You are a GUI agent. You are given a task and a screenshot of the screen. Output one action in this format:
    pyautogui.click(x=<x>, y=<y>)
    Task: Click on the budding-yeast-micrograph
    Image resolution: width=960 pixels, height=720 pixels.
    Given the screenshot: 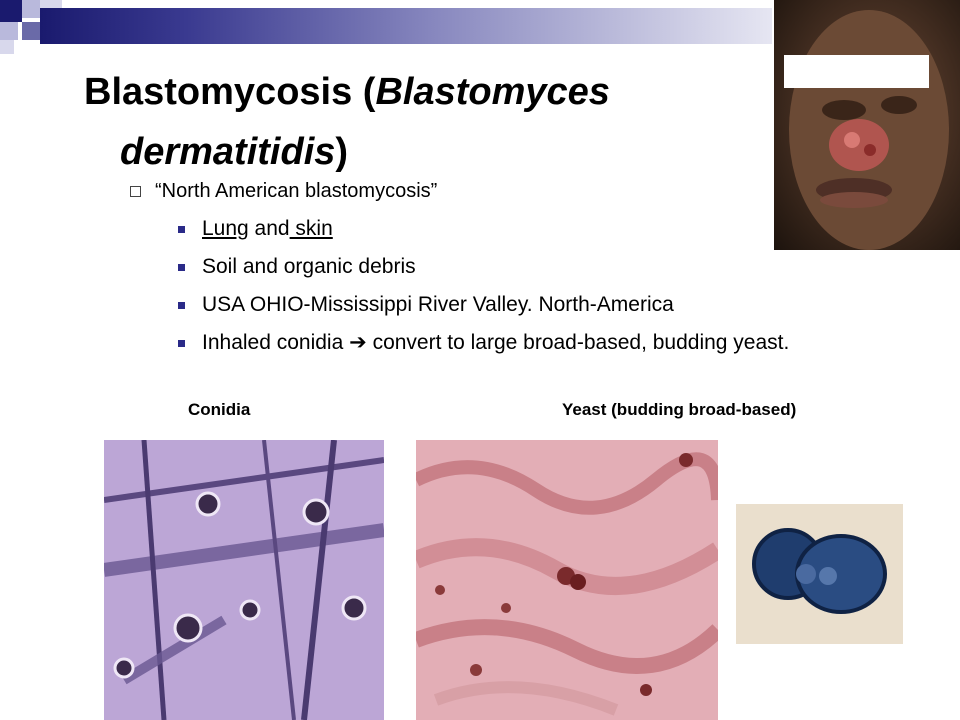 What is the action you would take?
    pyautogui.click(x=819, y=574)
    